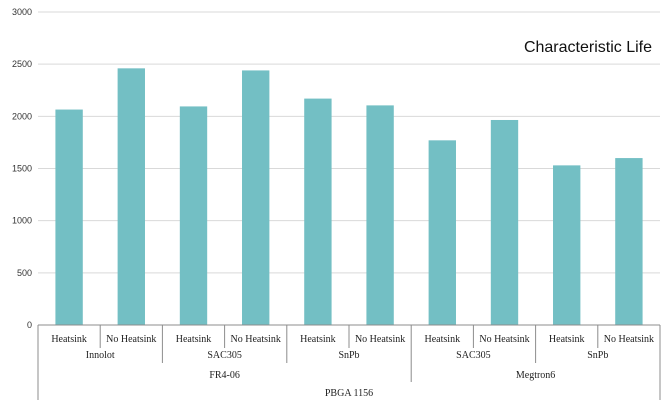  Describe the element at coordinates (349, 393) in the screenshot. I see `group-label-level-3: PBGA 1156` at that location.